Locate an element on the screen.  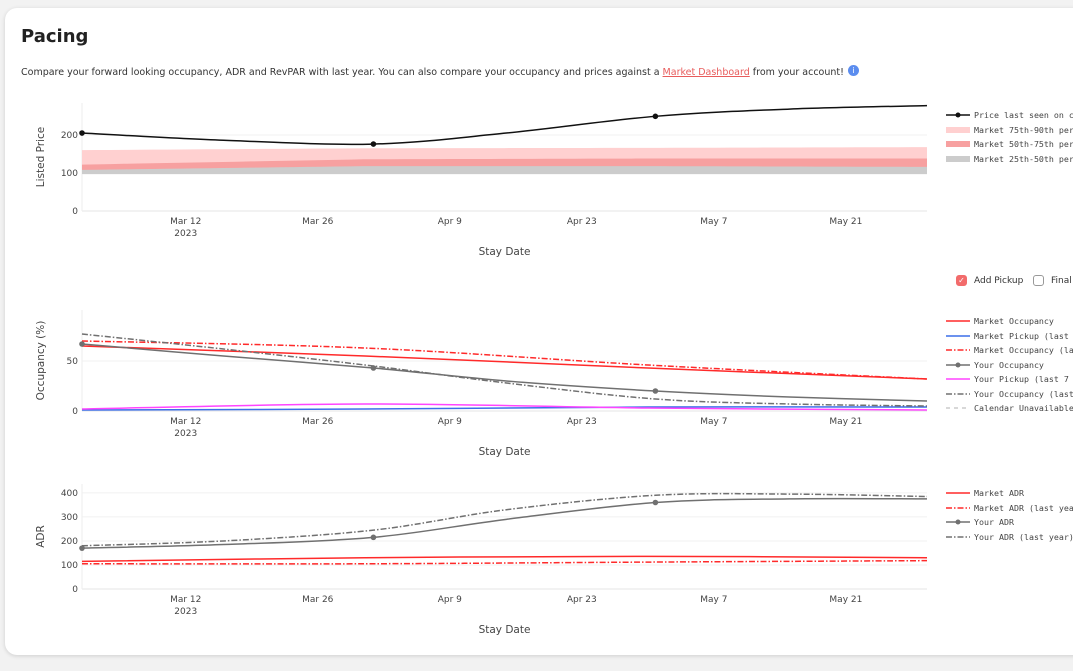
legend-item: Price last seen on calendar is located at coordinates (1009, 115).